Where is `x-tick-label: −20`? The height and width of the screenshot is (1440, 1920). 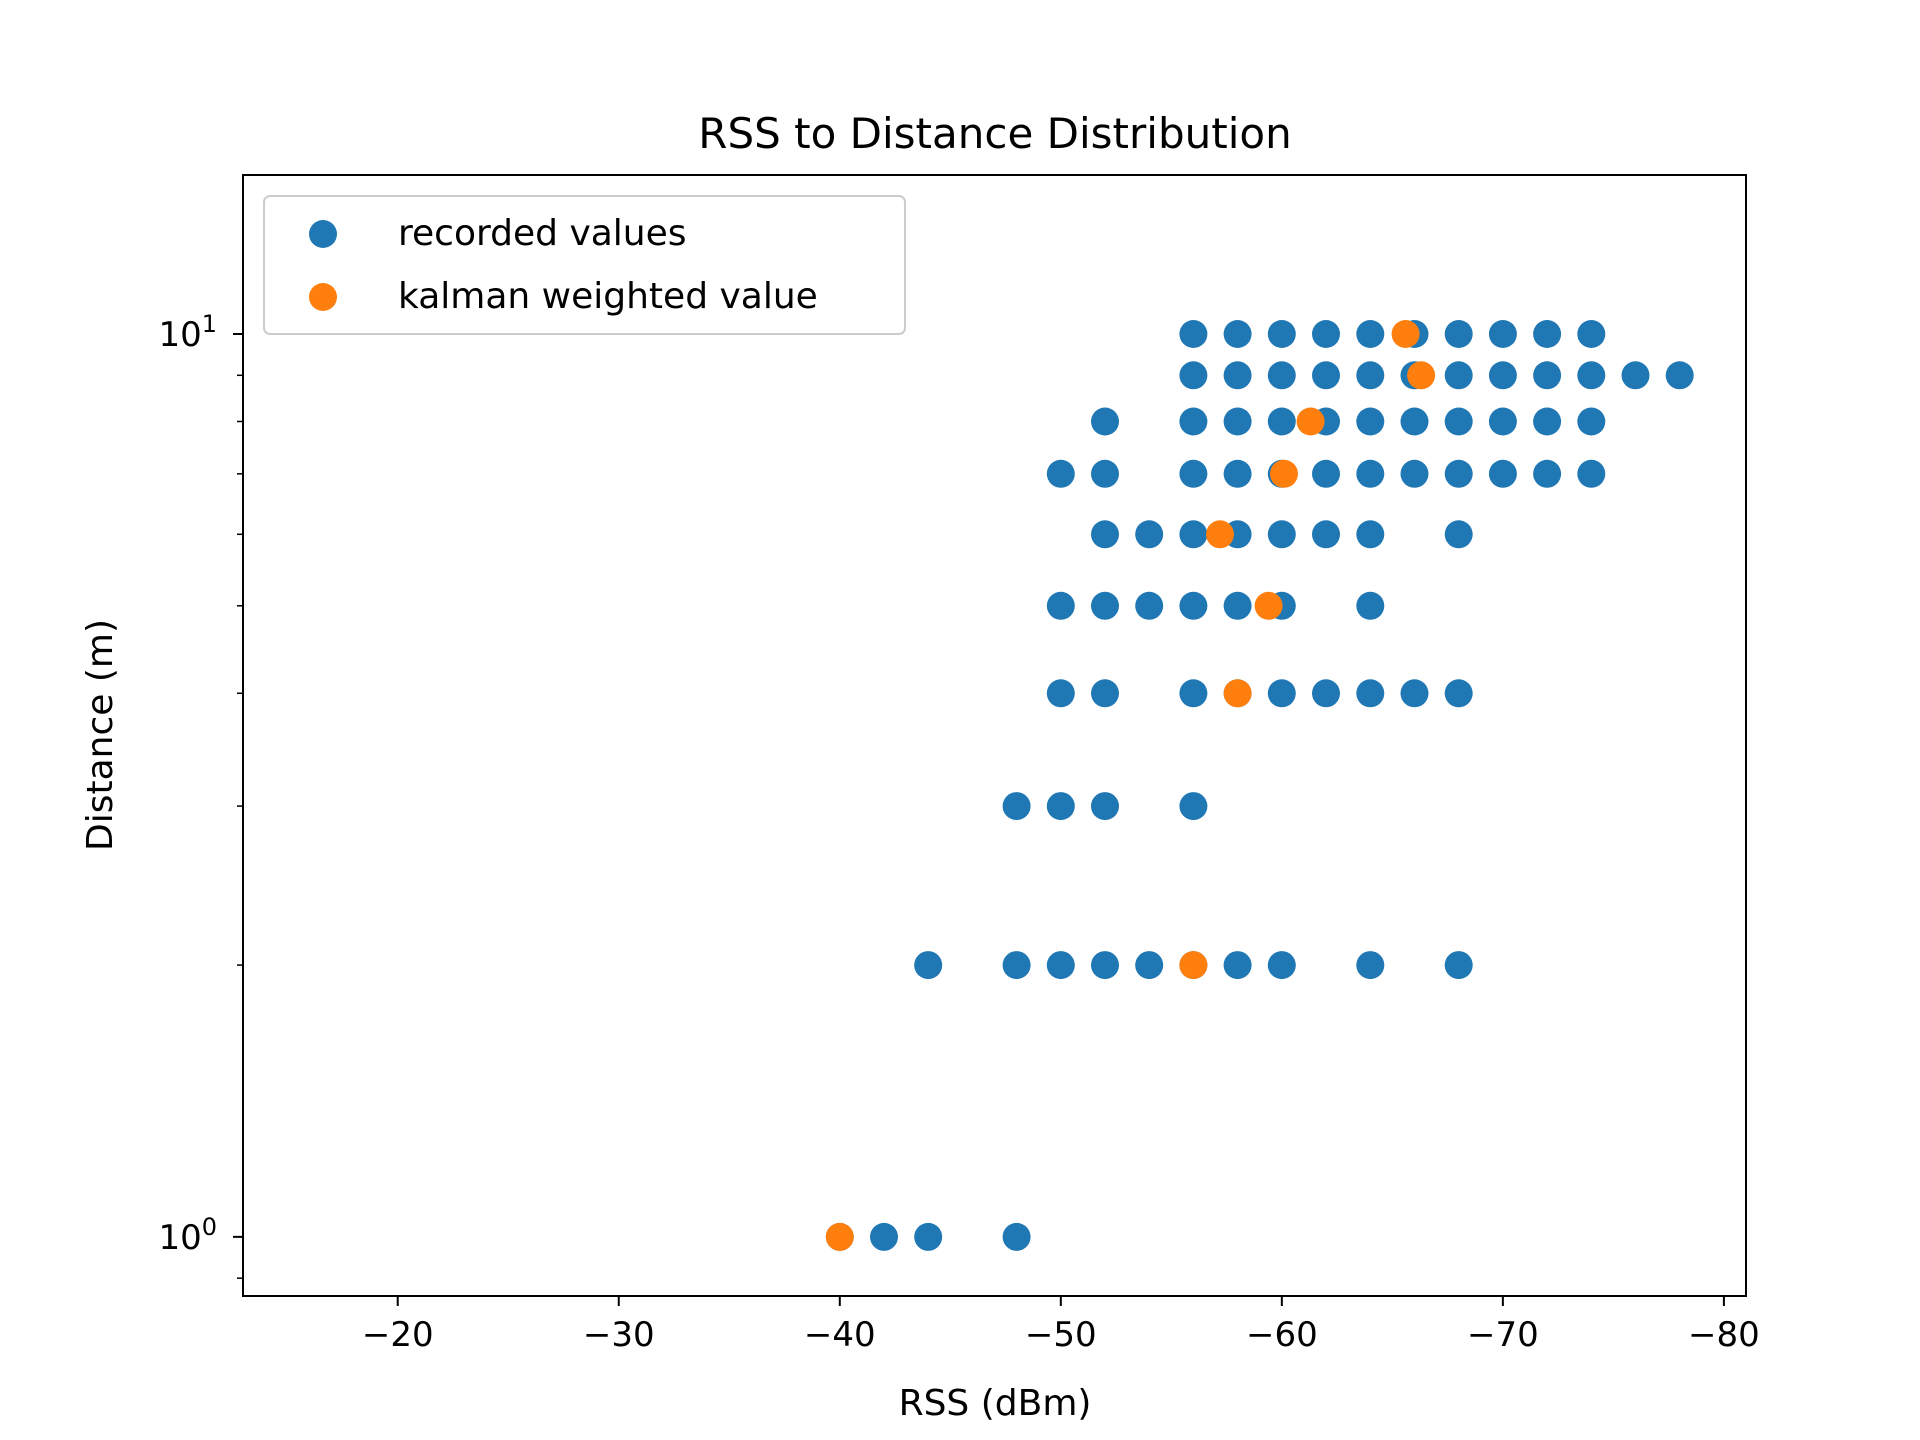 x-tick-label: −20 is located at coordinates (398, 1335).